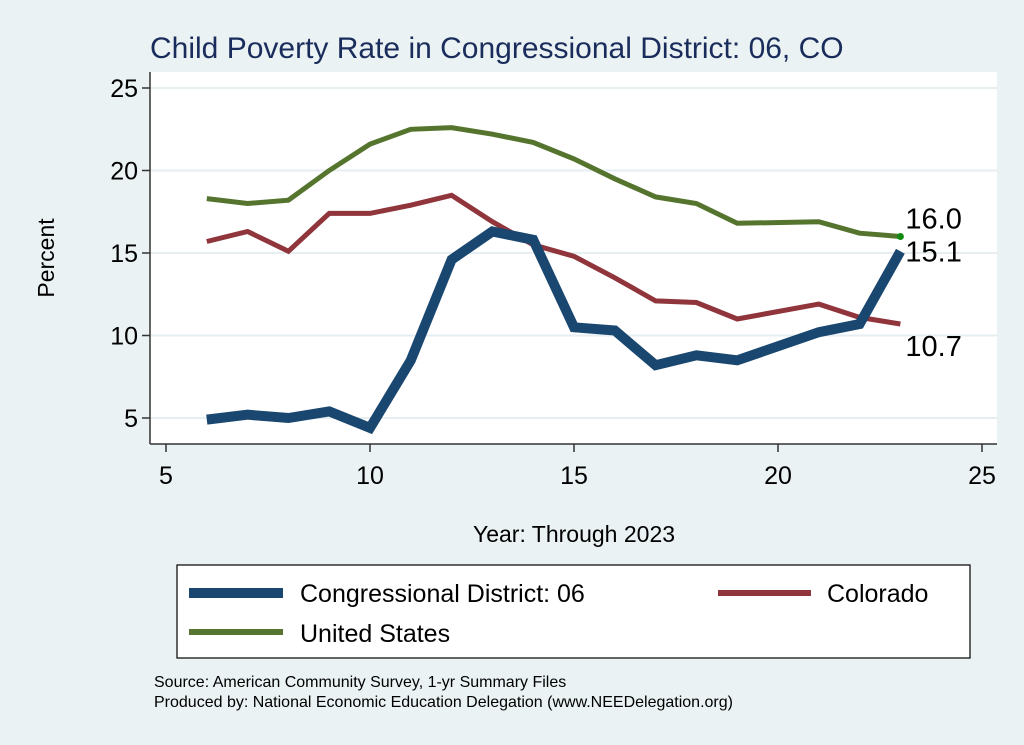 This screenshot has height=745, width=1024. Describe the element at coordinates (375, 634) in the screenshot. I see `legend-label-united-states: United States` at that location.